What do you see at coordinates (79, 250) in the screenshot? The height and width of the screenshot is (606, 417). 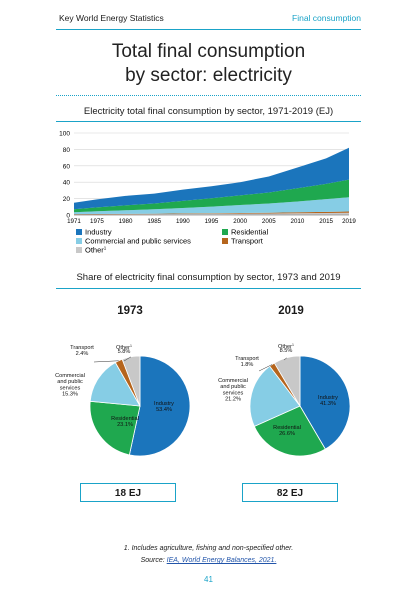 I see `legend-swatch-other` at bounding box center [79, 250].